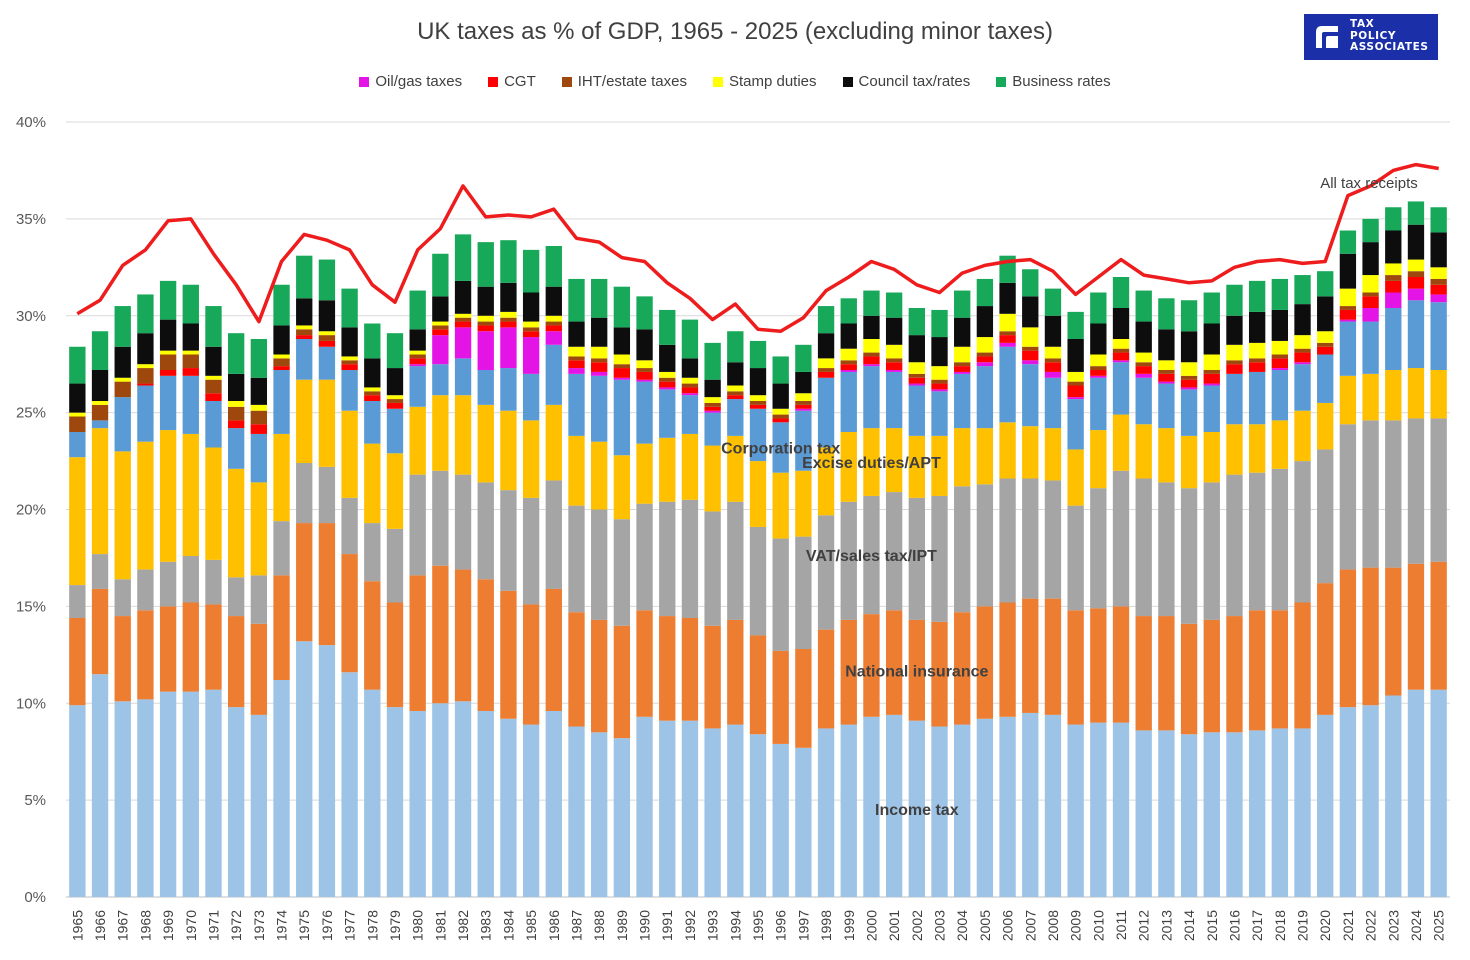  I want to click on x-tick-label: 2016, so click(1234, 925).